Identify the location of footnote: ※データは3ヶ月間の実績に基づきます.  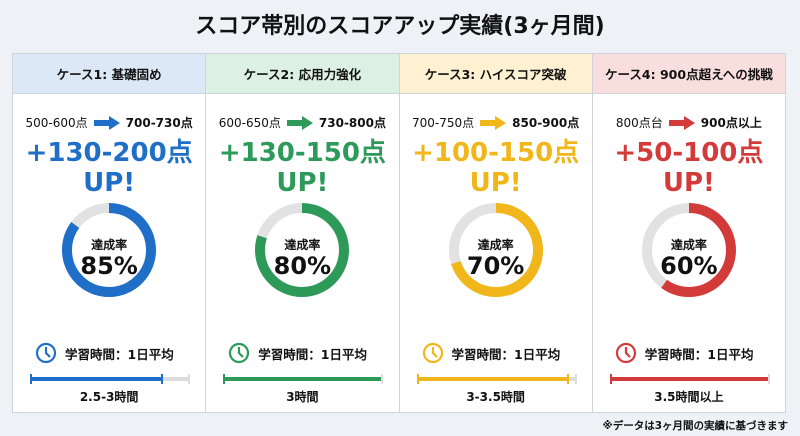
(695, 426).